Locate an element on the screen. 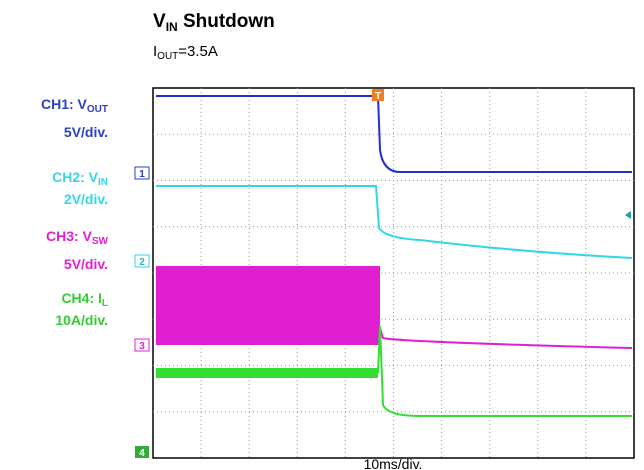  svg-text: 3 is located at coordinates (142, 346).